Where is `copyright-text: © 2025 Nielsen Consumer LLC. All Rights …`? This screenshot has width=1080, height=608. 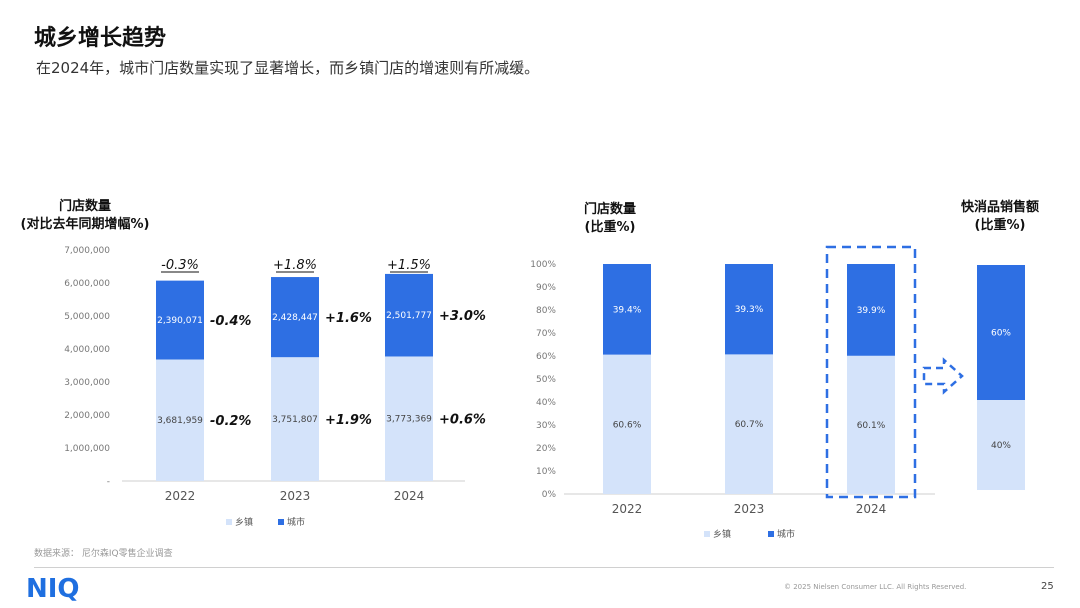
copyright-text: © 2025 Nielsen Consumer LLC. All Rights … is located at coordinates (875, 587).